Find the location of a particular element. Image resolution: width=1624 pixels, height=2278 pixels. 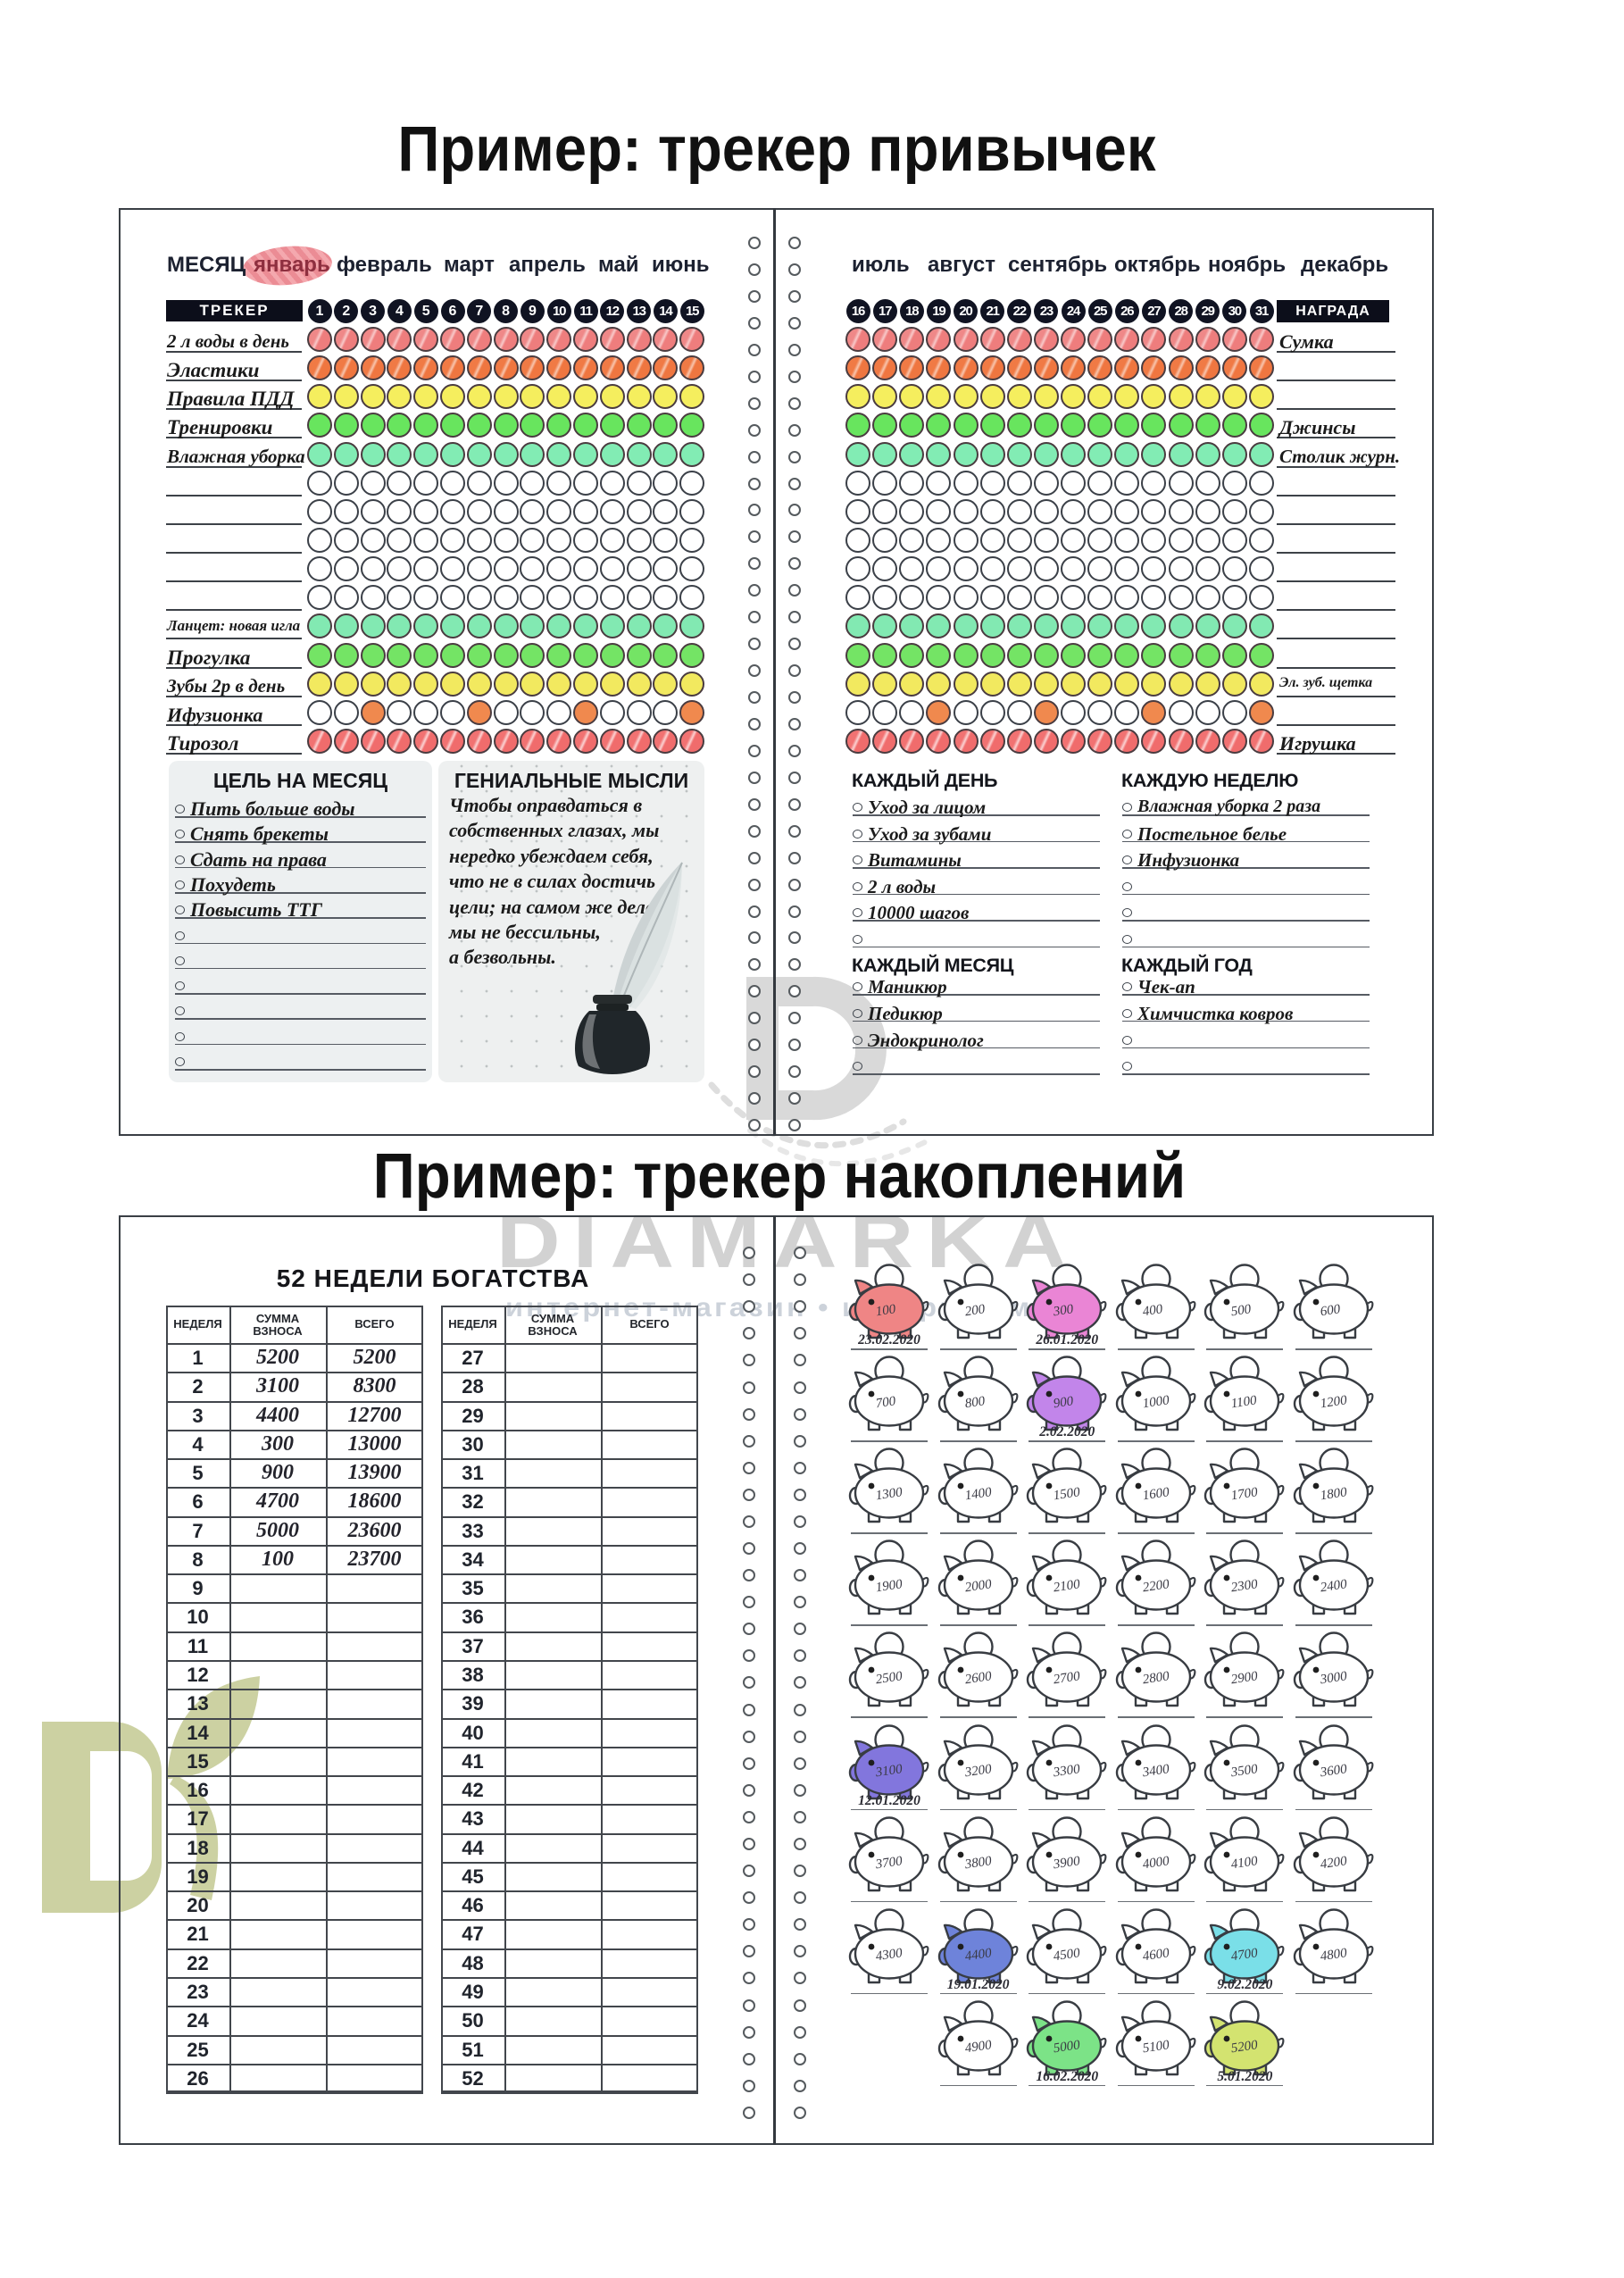

svg-text: 1800 is located at coordinates (1334, 1494).